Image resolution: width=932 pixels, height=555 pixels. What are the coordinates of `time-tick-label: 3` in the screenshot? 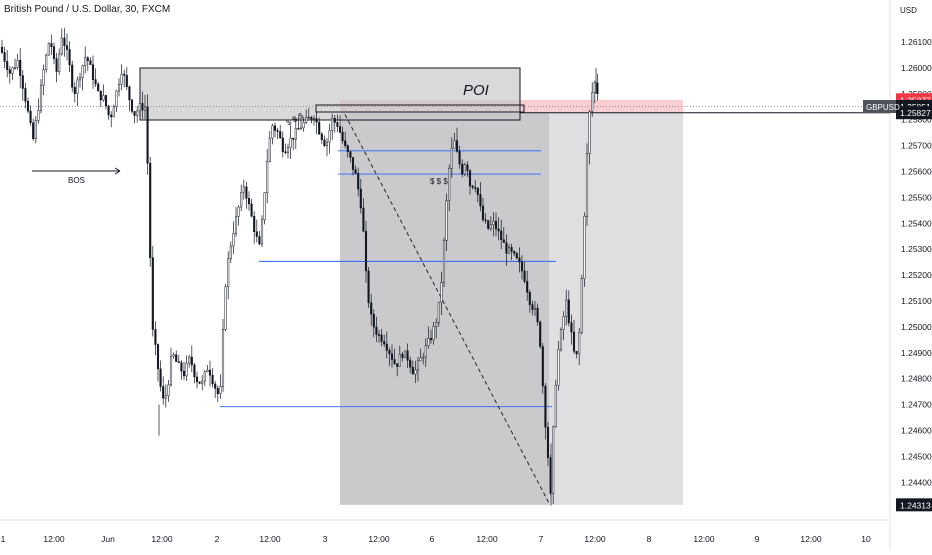 It's located at (325, 539).